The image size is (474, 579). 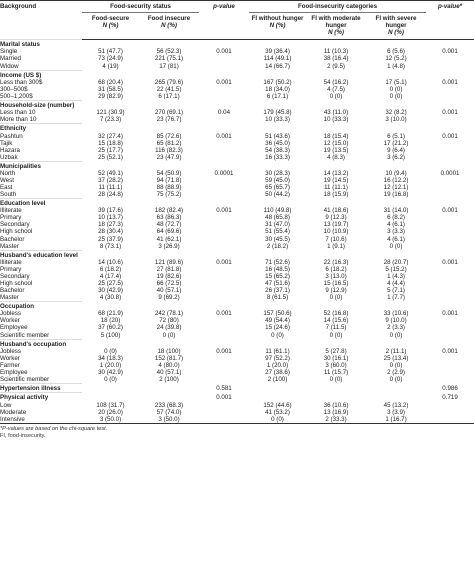 I want to click on row-label: Jobless, so click(x=10, y=351).